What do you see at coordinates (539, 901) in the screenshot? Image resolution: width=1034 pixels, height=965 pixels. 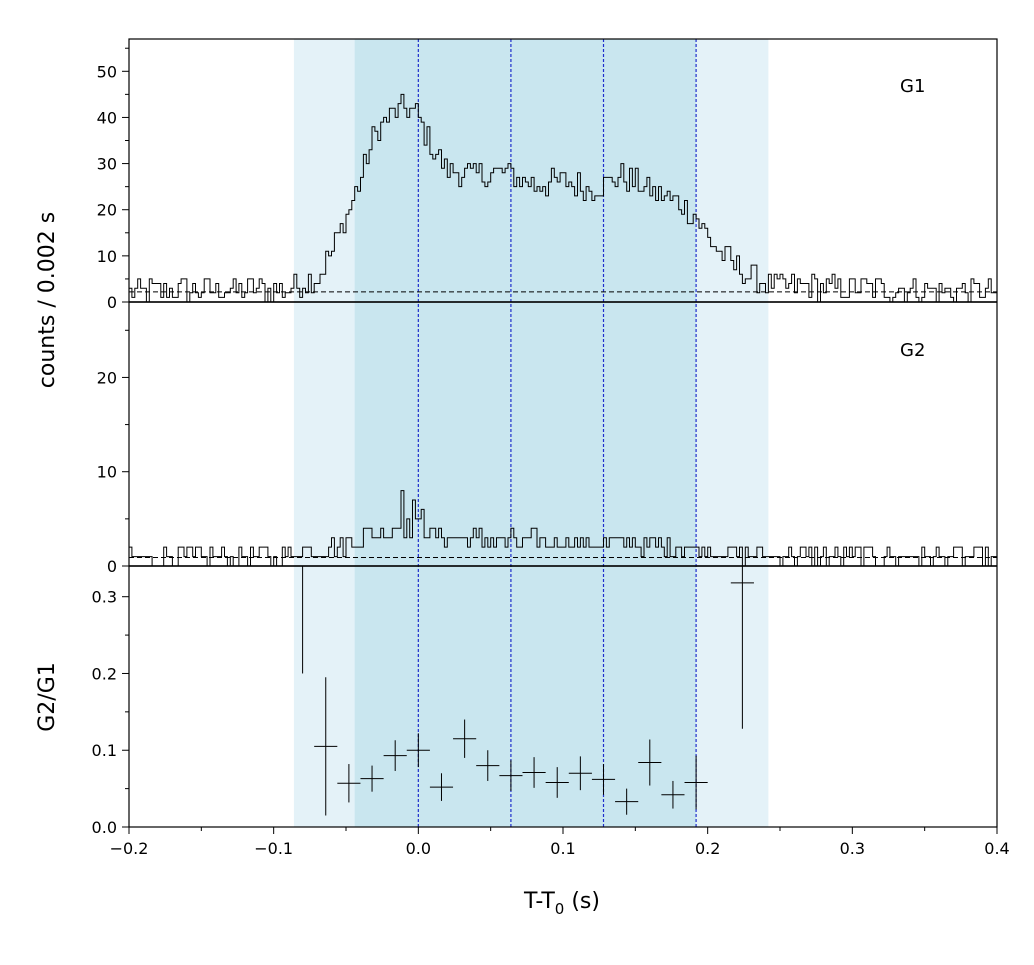 I see `x-axis-title-main: T-T` at bounding box center [539, 901].